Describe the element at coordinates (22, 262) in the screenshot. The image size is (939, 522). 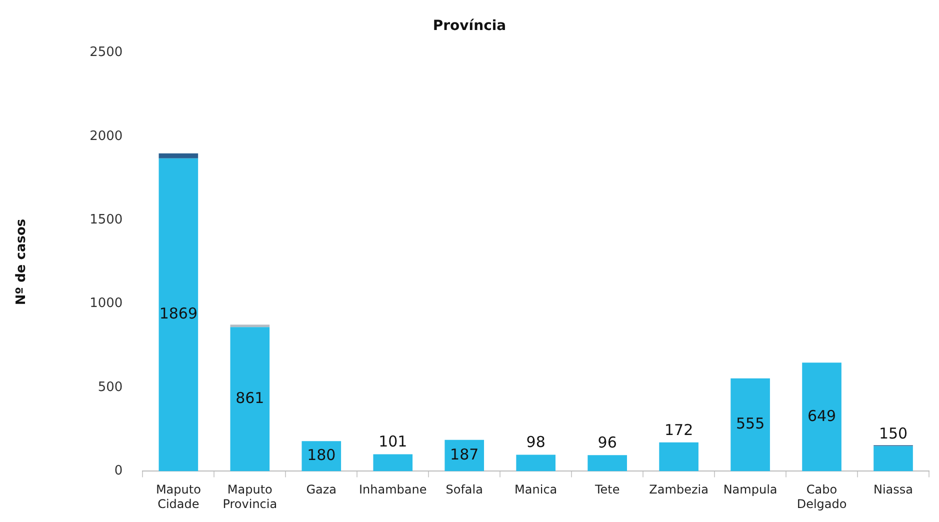
I see `y-axis-title: Nº de casos` at that location.